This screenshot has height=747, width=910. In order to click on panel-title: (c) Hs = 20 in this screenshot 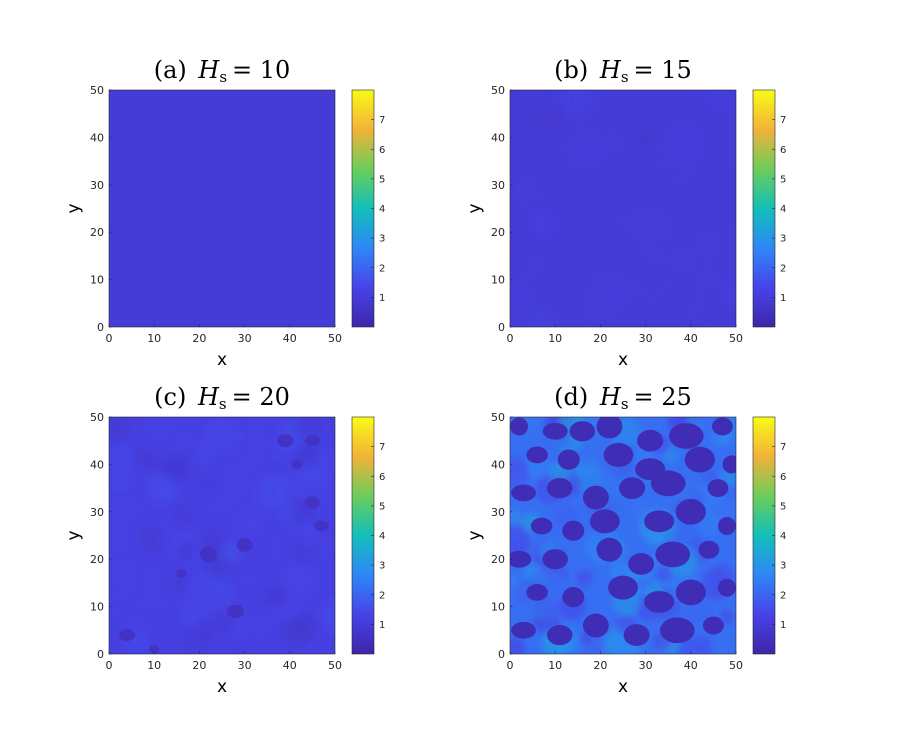, I will do `click(222, 398)`.